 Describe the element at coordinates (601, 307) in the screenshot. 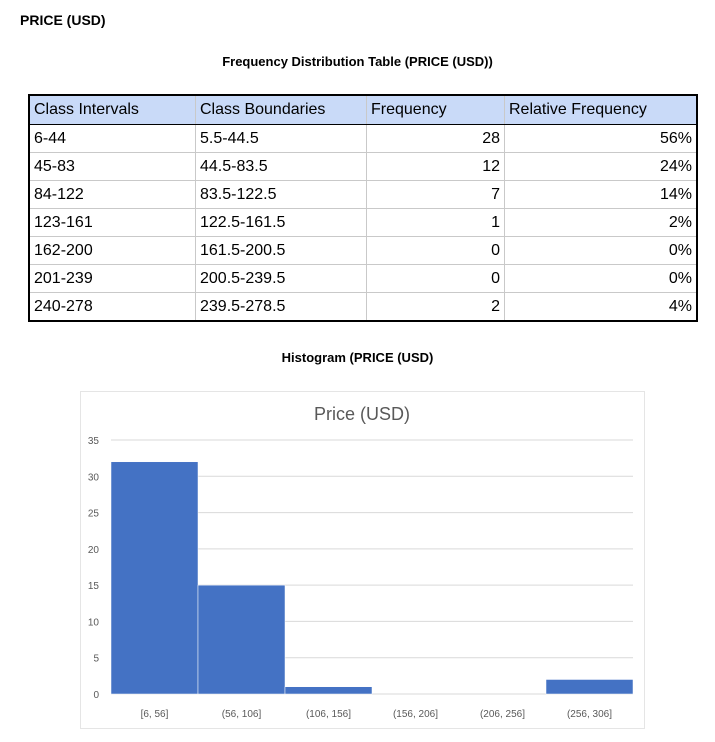

I see `cell-relative-frequency: 4%` at that location.